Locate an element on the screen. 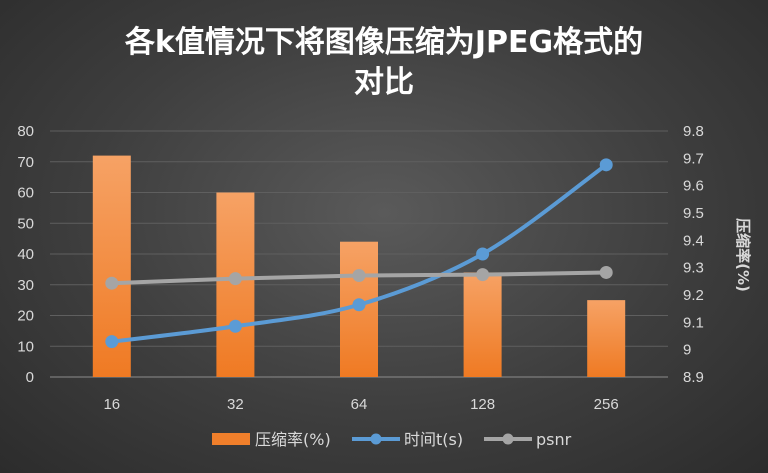  y-right-tick-label-3: 9.2 is located at coordinates (693, 295).